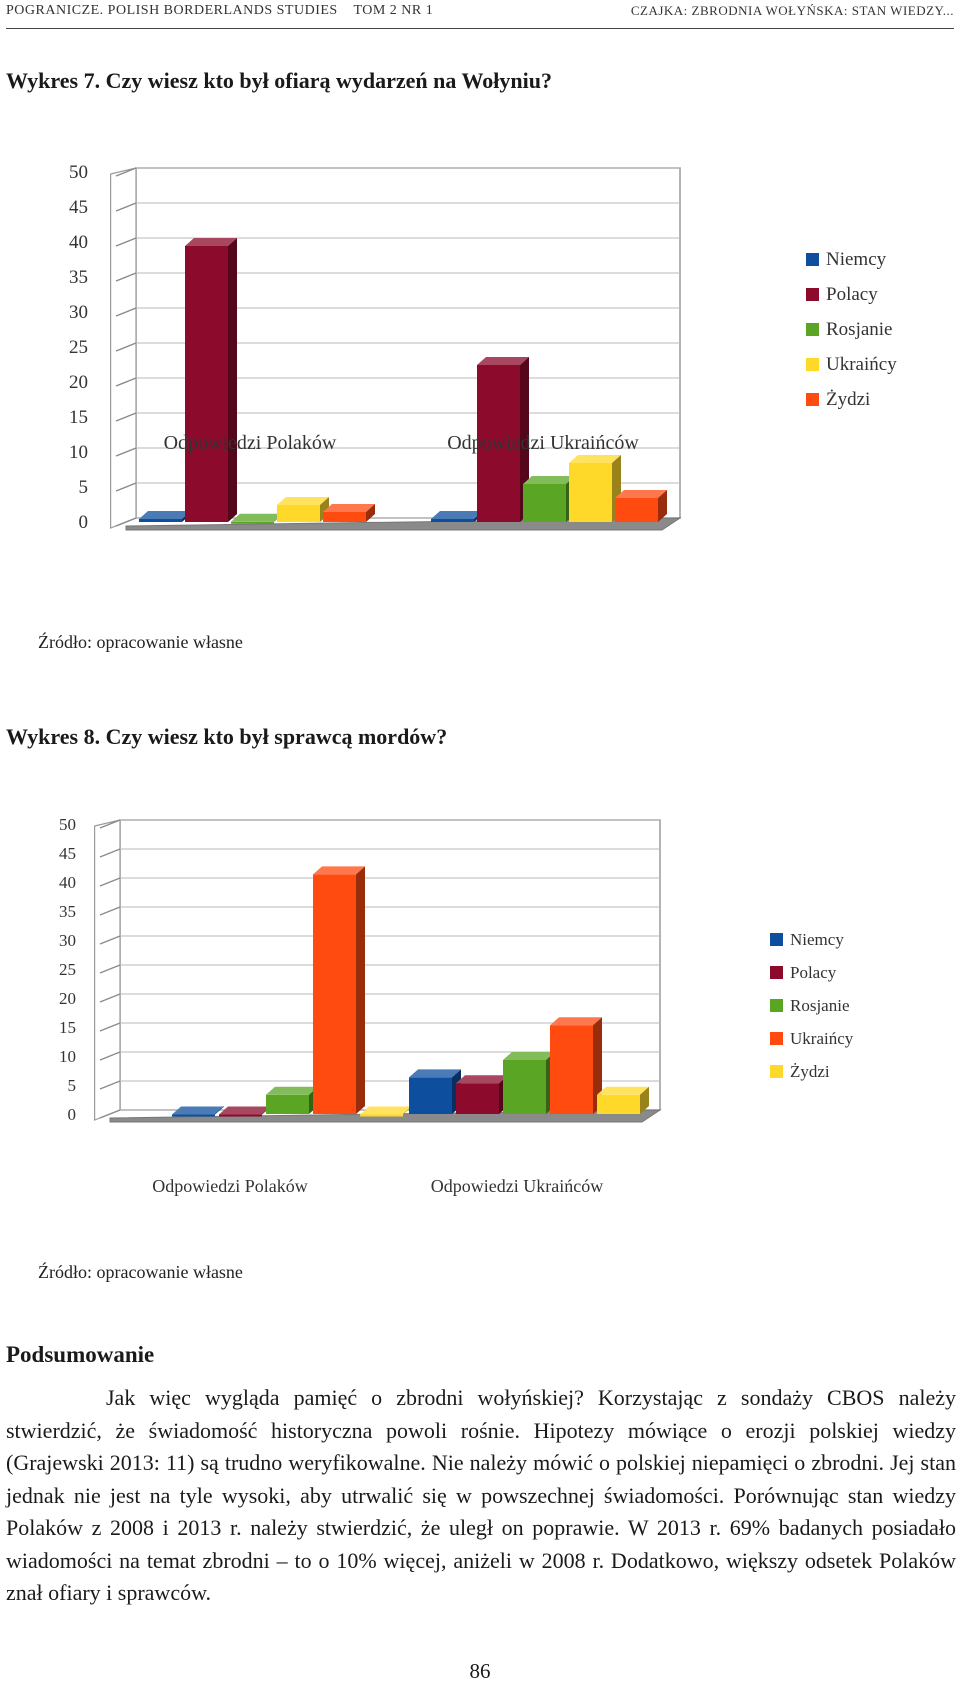  What do you see at coordinates (72, 1085) in the screenshot?
I see `y-tick-label: 5` at bounding box center [72, 1085].